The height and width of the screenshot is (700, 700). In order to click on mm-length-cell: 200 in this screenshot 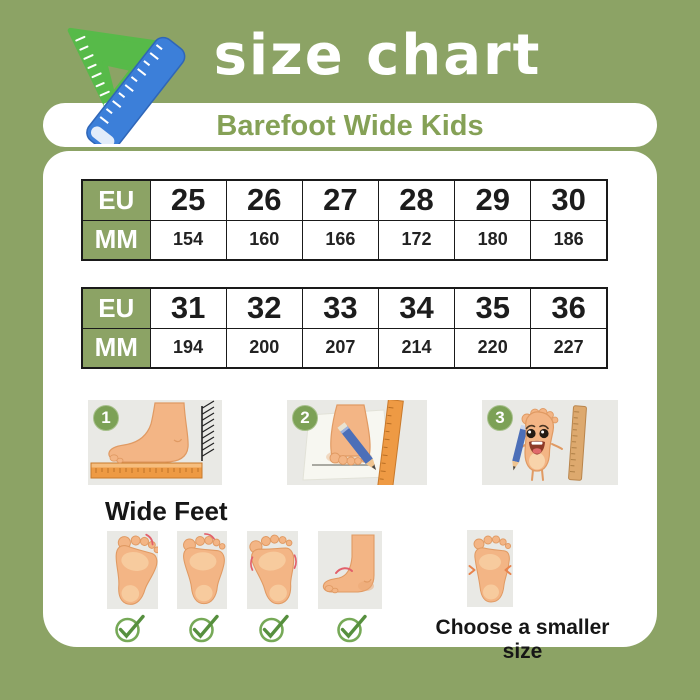, I will do `click(264, 348)`.